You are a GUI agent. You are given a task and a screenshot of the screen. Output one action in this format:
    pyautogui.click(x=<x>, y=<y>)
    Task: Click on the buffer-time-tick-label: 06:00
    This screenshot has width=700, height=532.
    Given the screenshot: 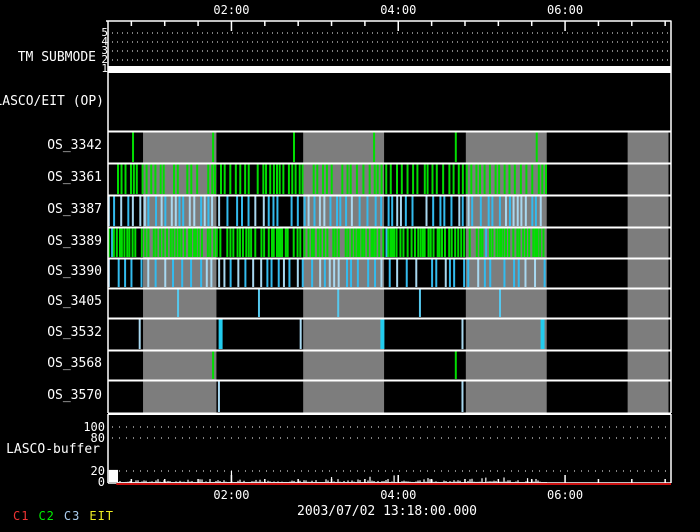 What is the action you would take?
    pyautogui.click(x=565, y=495)
    